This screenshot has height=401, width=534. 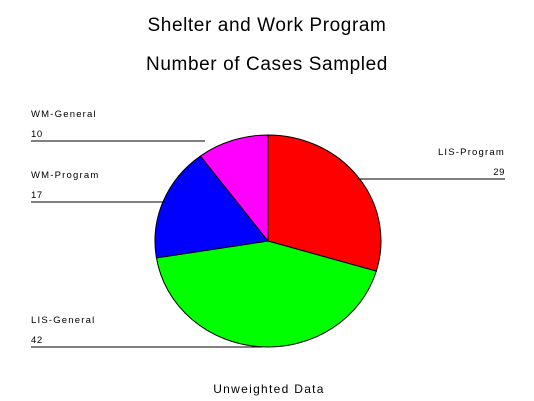 I want to click on slice-value-lis-general: 42, so click(x=37, y=340).